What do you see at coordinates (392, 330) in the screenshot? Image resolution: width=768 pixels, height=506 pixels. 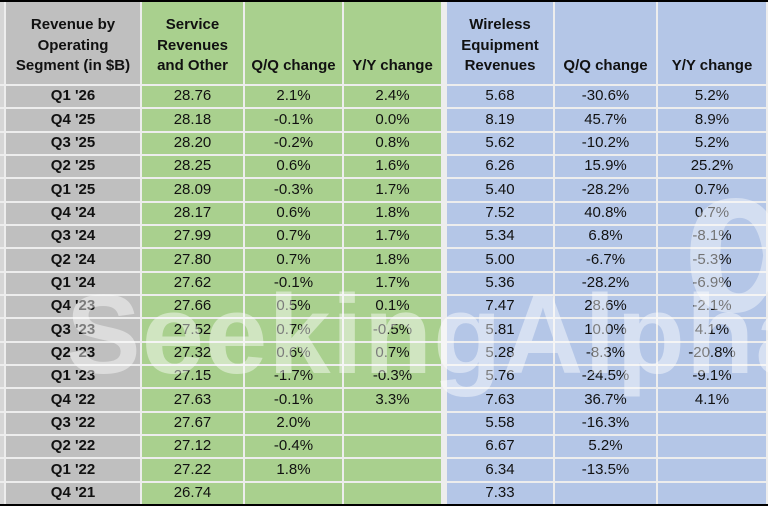 I see `cell-service-yy-change: -0.5%` at bounding box center [392, 330].